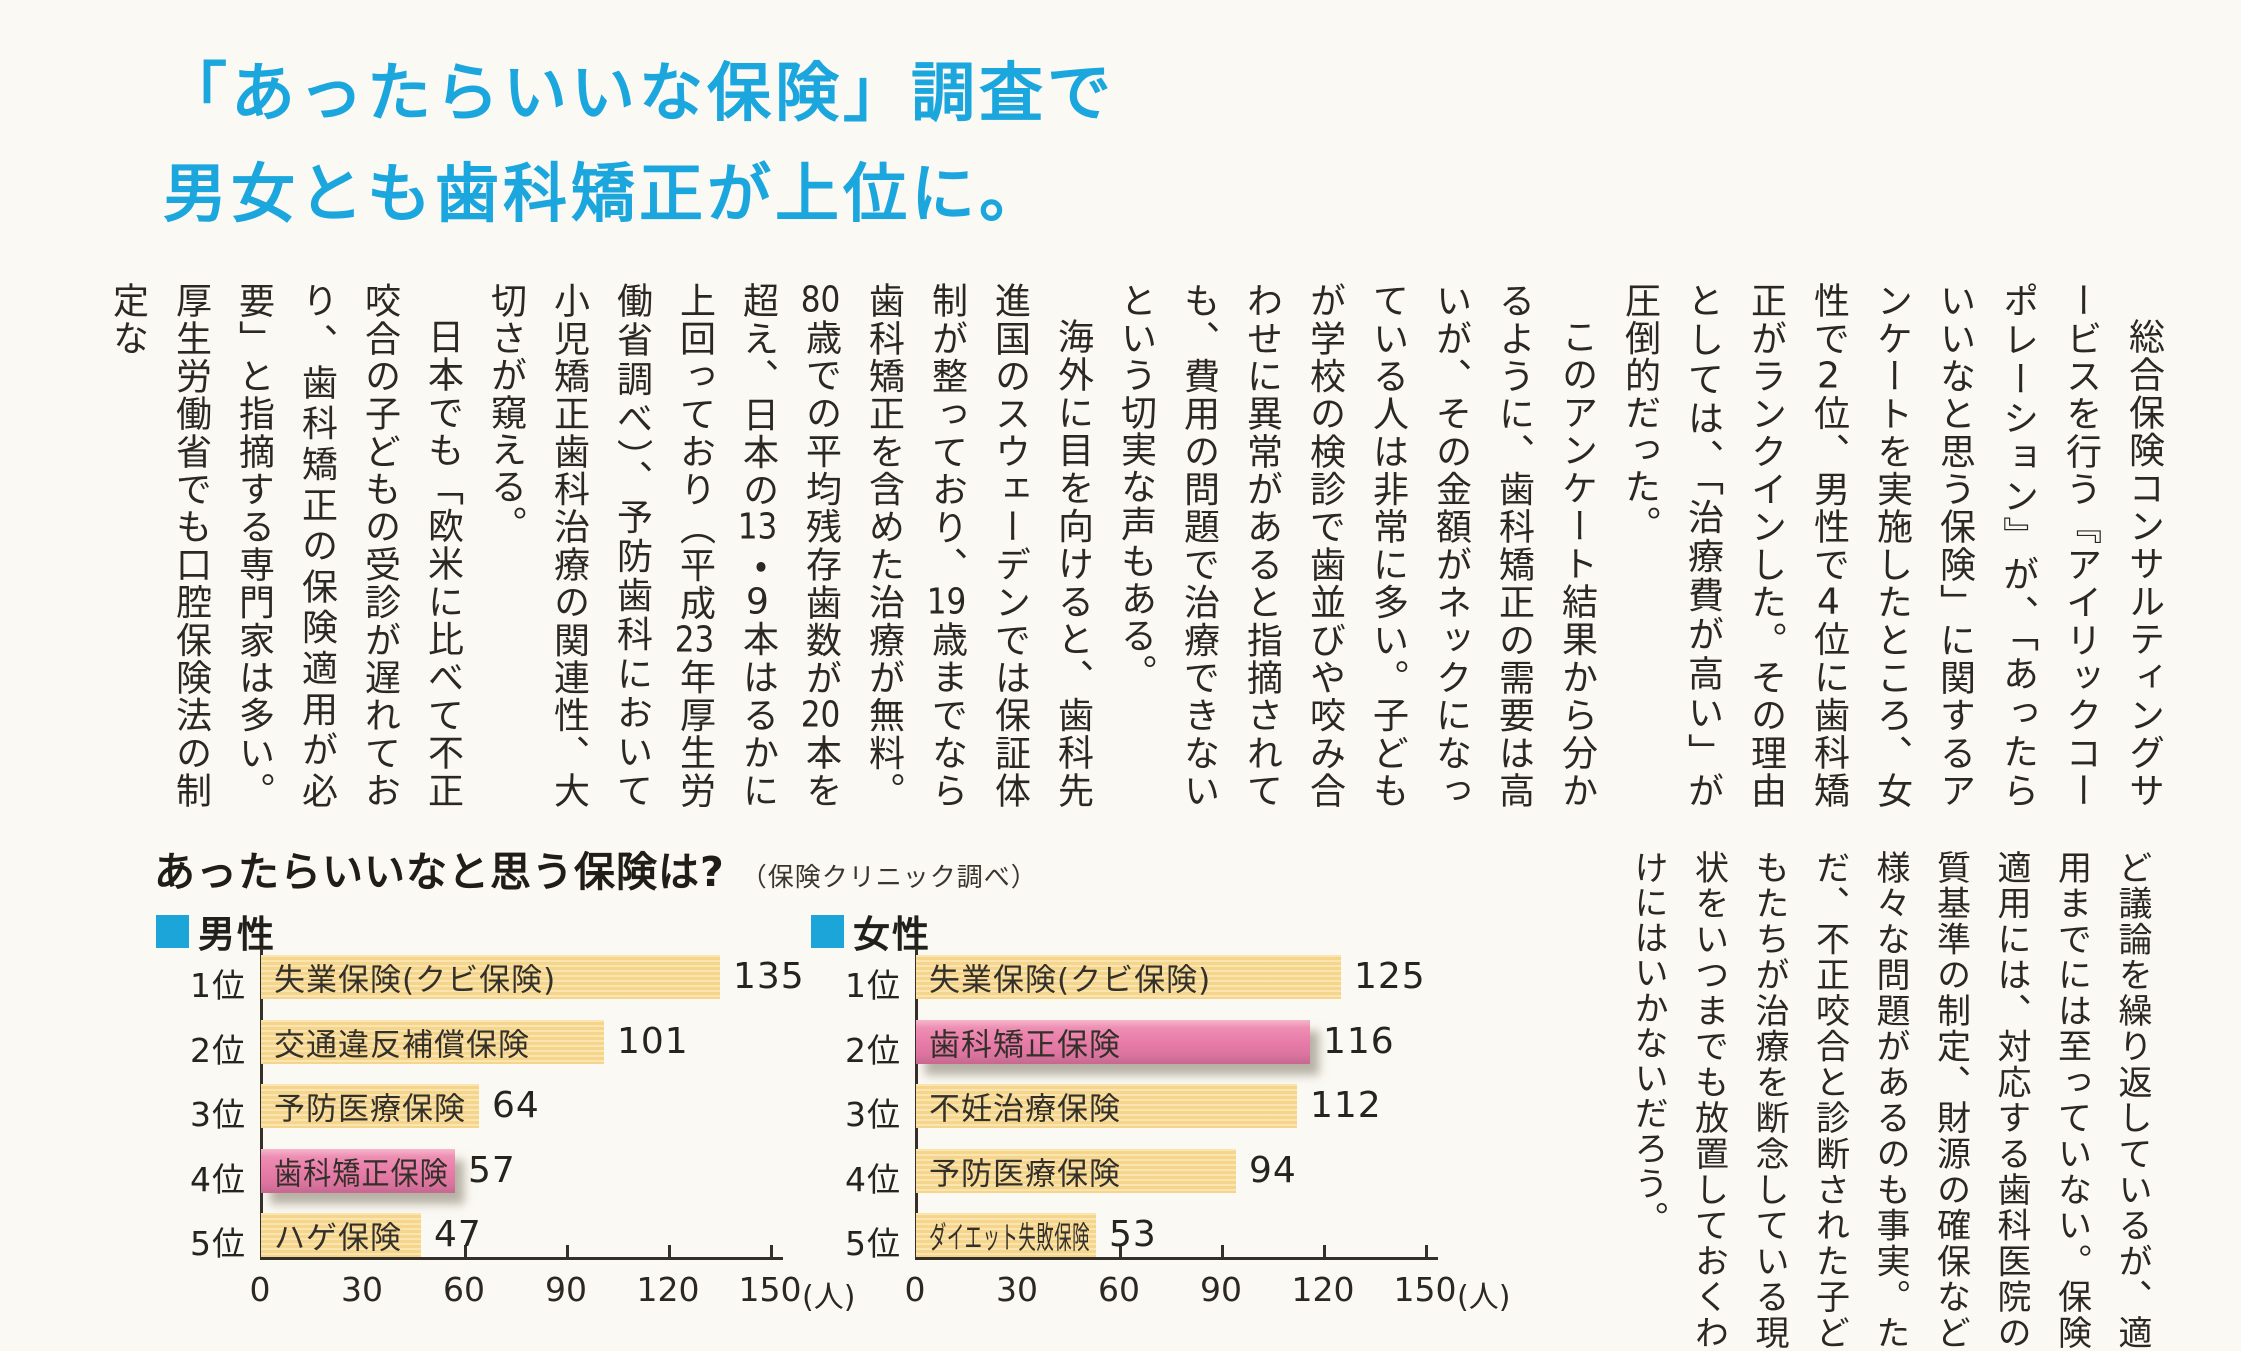 The height and width of the screenshot is (1351, 2241). Describe the element at coordinates (492, 1170) in the screenshot. I see `bar-value: 57` at that location.